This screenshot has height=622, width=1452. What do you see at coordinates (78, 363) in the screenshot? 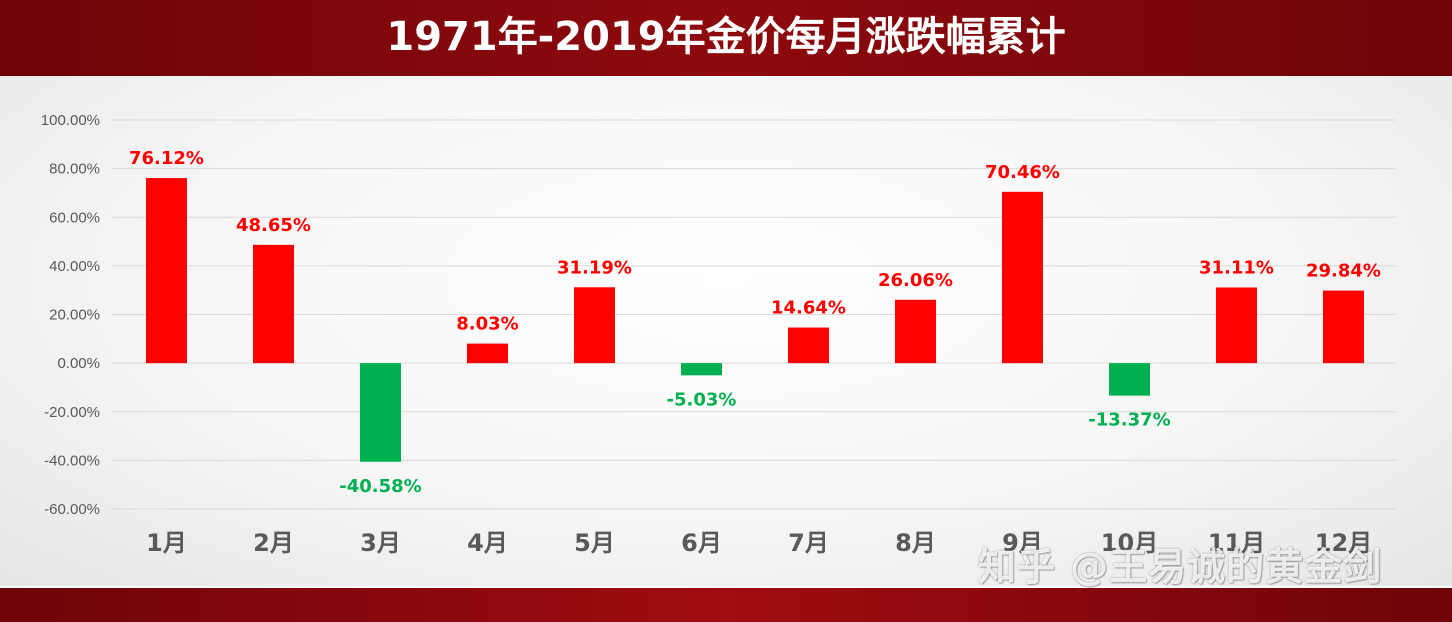
I see `y-tick-label: 0.00%` at bounding box center [78, 363].